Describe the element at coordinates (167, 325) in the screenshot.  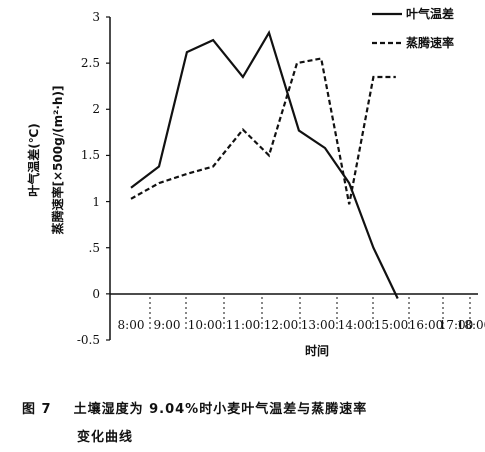
I see `x-tick-label: 9:00` at that location.